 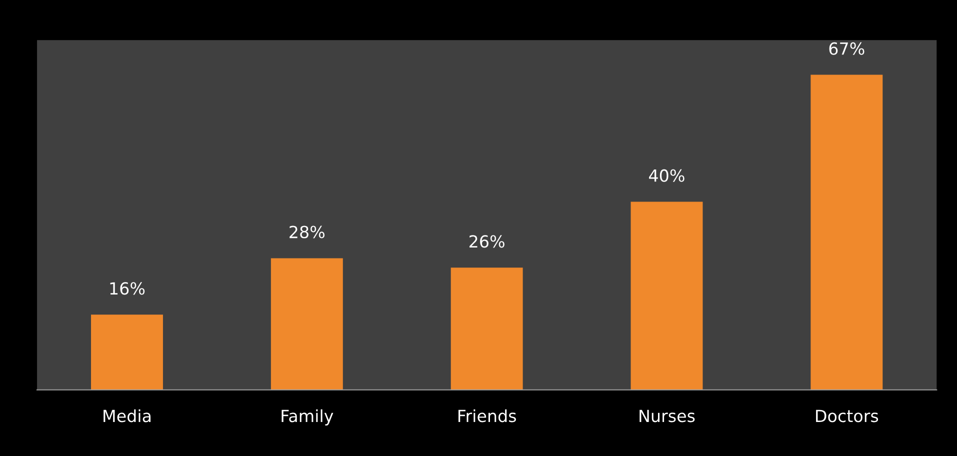 What do you see at coordinates (127, 415) in the screenshot?
I see `x-tick-label: Media` at bounding box center [127, 415].